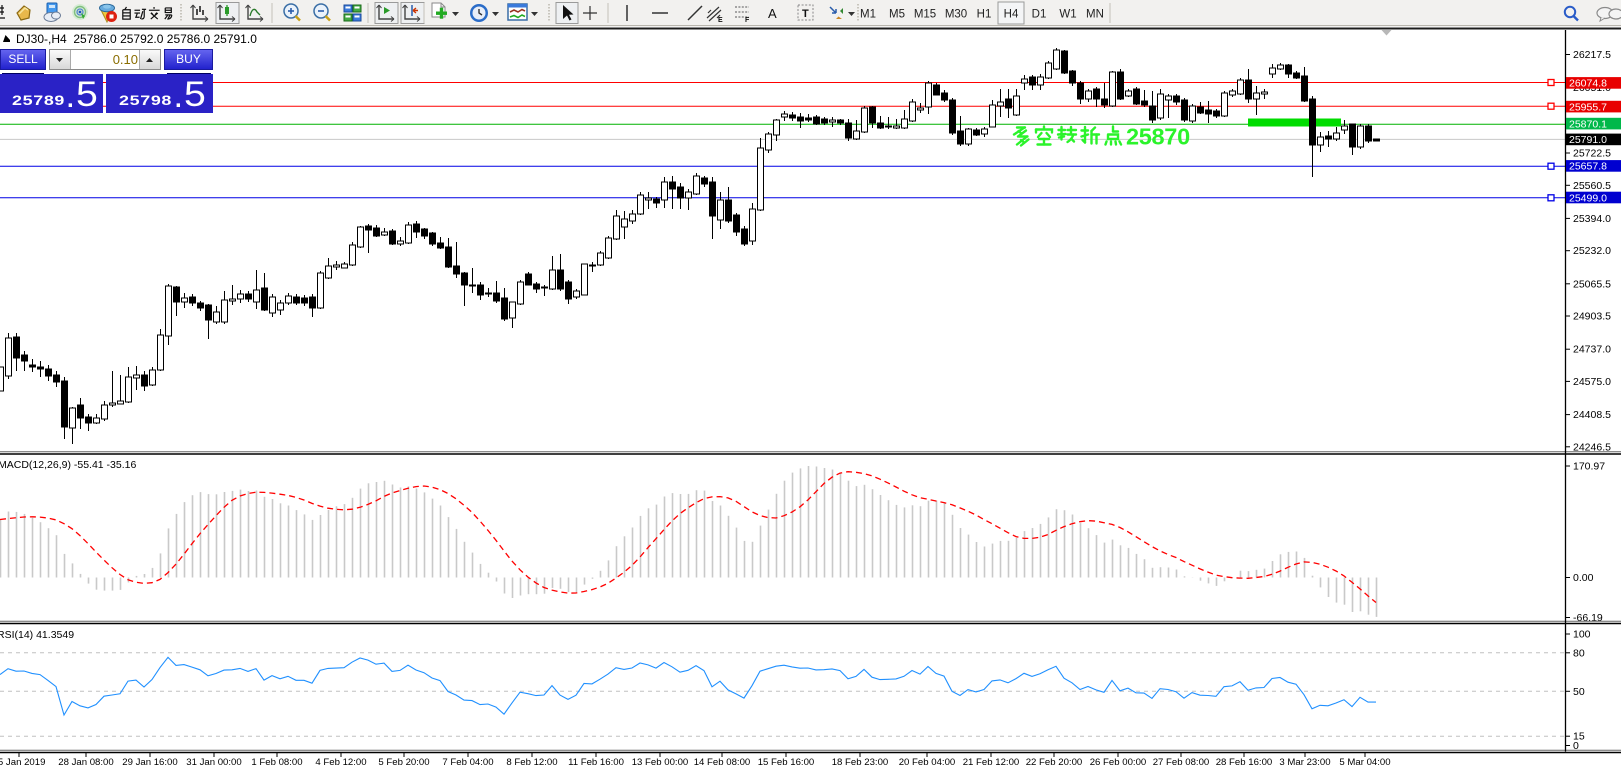 This screenshot has width=1621, height=769. Describe the element at coordinates (1244, 762) in the screenshot. I see `svg-text: 28 Feb 16:00` at that location.